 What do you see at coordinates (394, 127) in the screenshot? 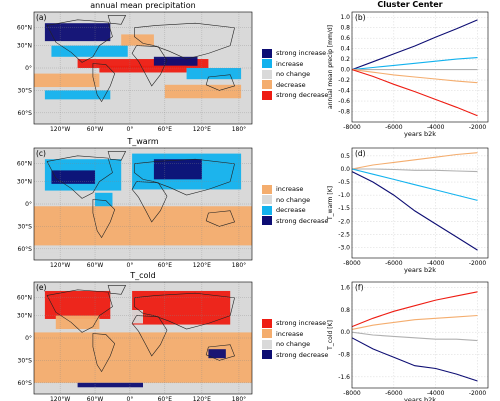
I see `x-tick-label: -6000` at bounding box center [394, 127].